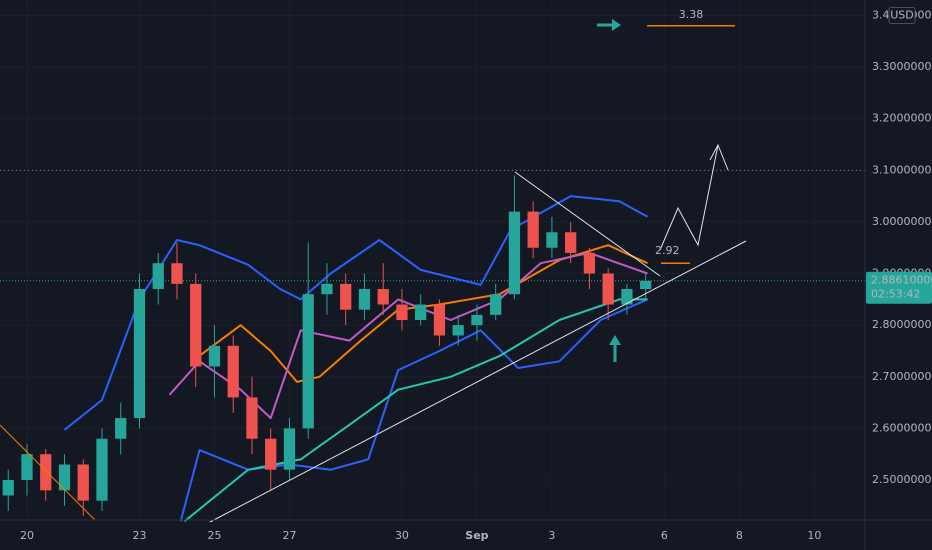 The height and width of the screenshot is (550, 932). What do you see at coordinates (895, 294) in the screenshot?
I see `countdown: 02:53:42` at bounding box center [895, 294].